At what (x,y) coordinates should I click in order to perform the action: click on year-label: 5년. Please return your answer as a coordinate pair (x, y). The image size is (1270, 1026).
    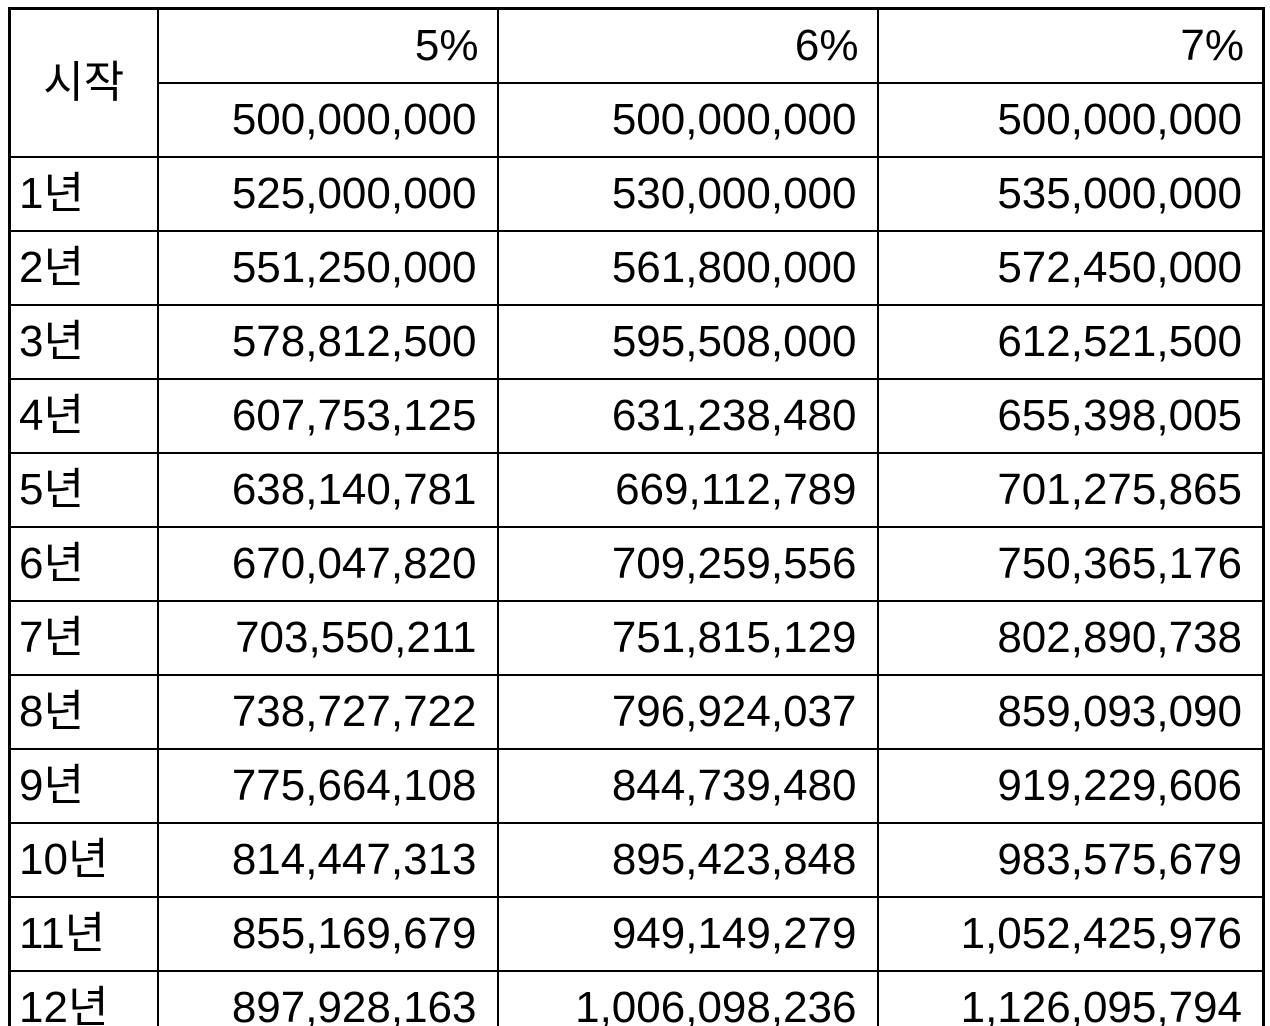
    Looking at the image, I should click on (83, 490).